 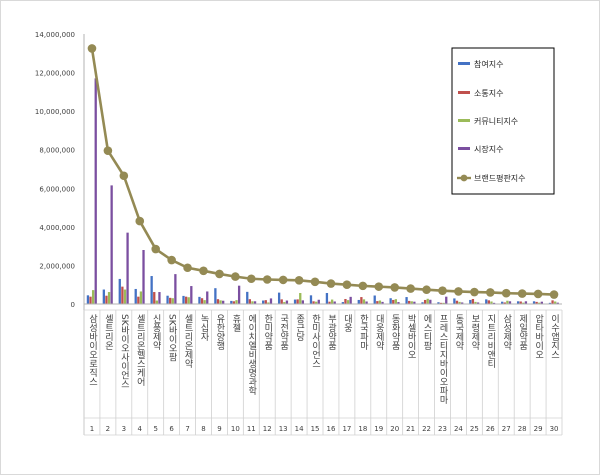 I want to click on y-tick-label: 4,000,000, so click(x=57, y=228).